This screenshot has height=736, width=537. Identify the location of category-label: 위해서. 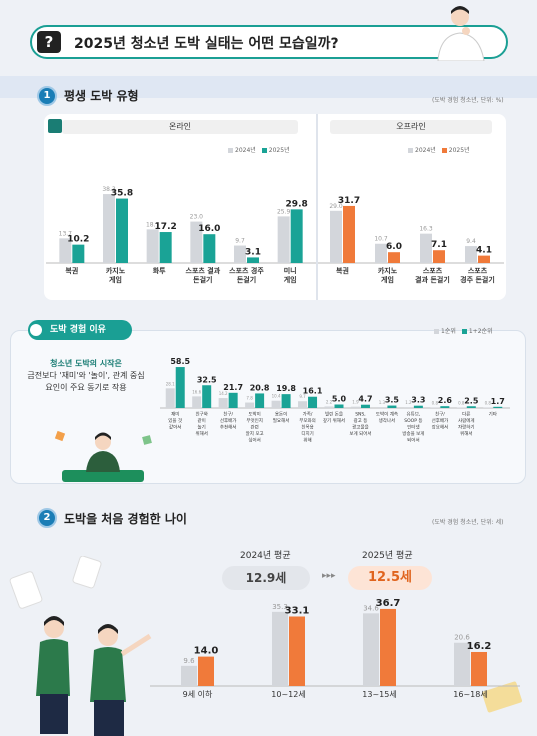
(466, 433).